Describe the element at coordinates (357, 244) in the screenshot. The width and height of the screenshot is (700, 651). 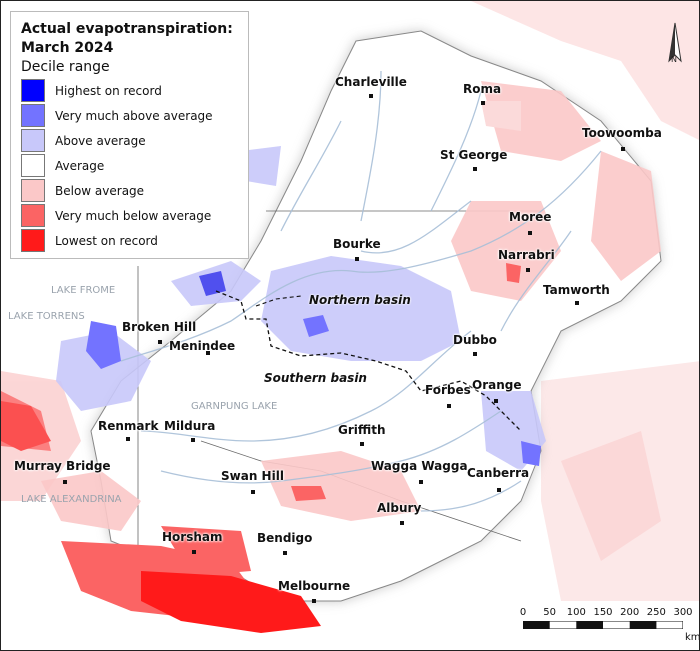
I see `town-label: Bourke` at that location.